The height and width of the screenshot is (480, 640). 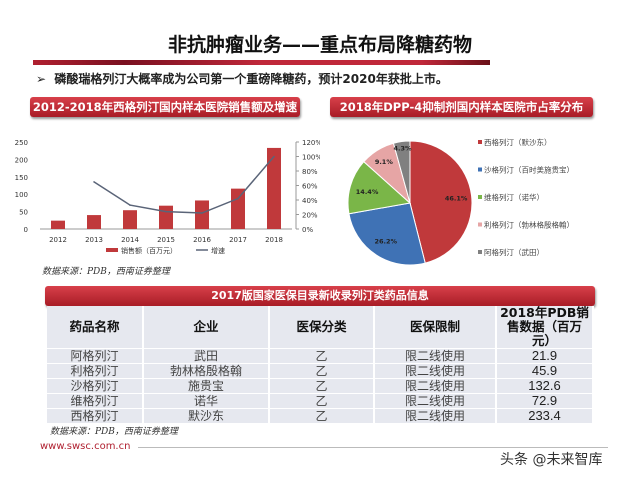 I want to click on table-cell: 45.9, so click(x=545, y=371).